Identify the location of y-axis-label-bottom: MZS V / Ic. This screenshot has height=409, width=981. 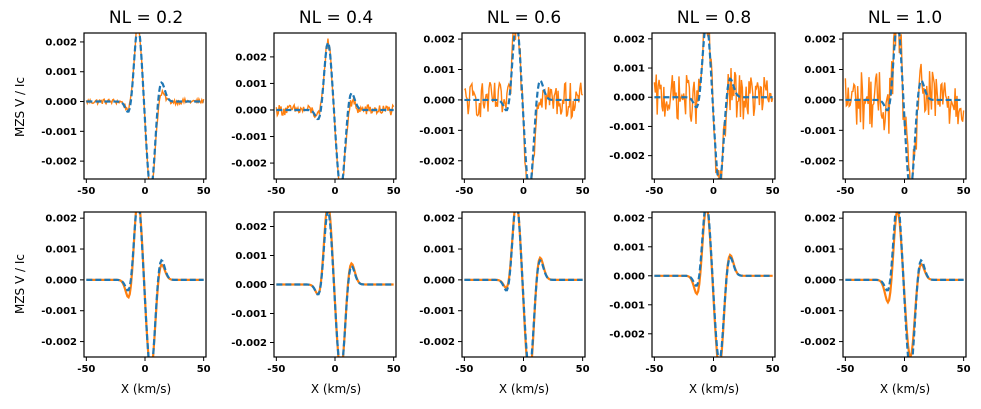
(20, 284).